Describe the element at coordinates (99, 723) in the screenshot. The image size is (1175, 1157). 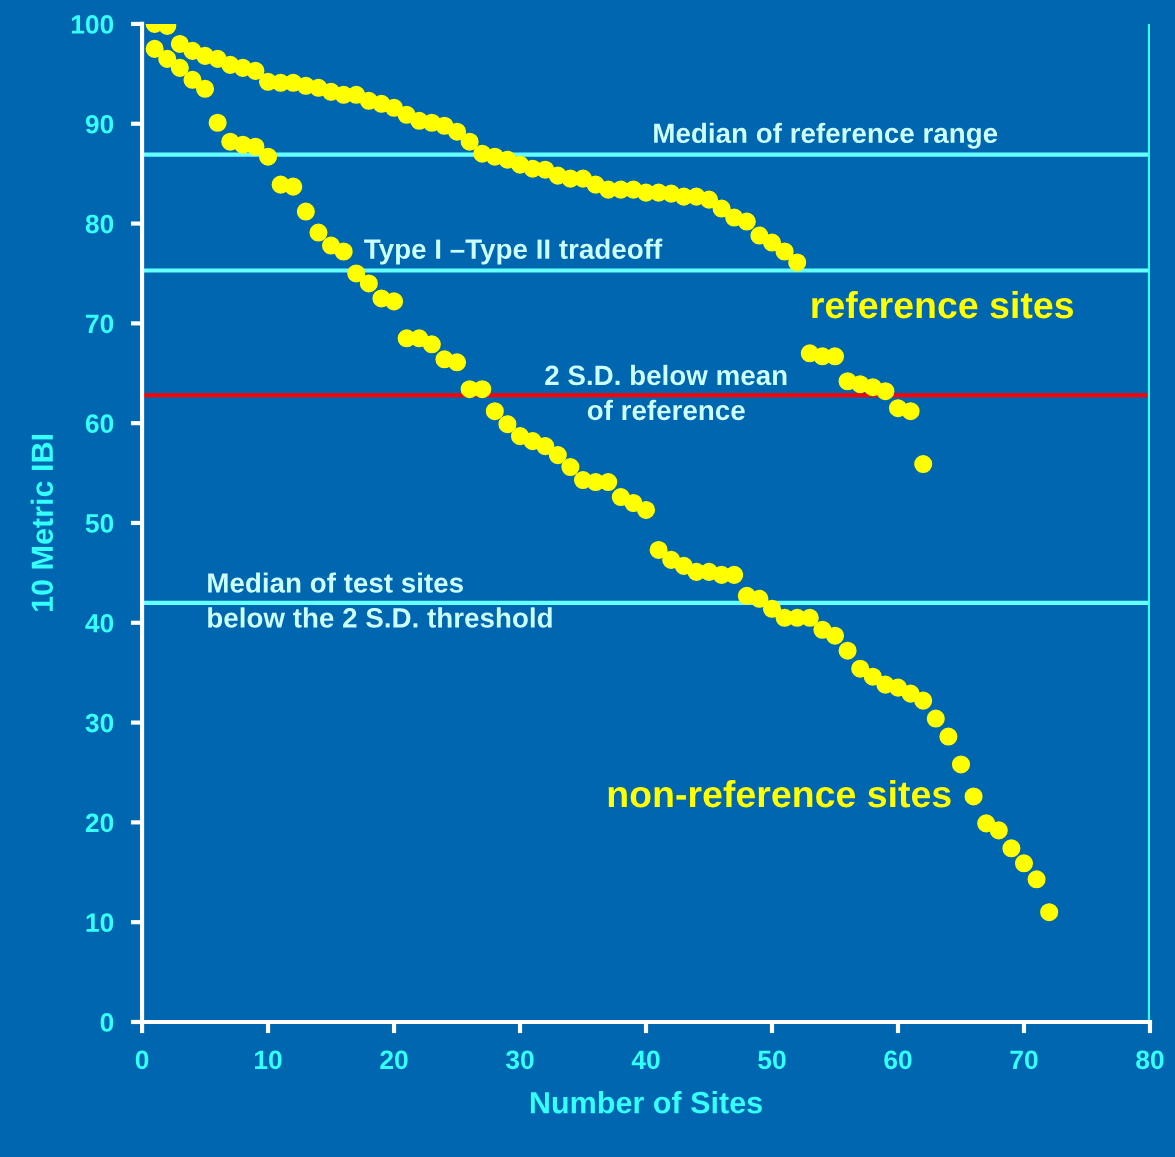
I see `y-tick-label: 30` at that location.